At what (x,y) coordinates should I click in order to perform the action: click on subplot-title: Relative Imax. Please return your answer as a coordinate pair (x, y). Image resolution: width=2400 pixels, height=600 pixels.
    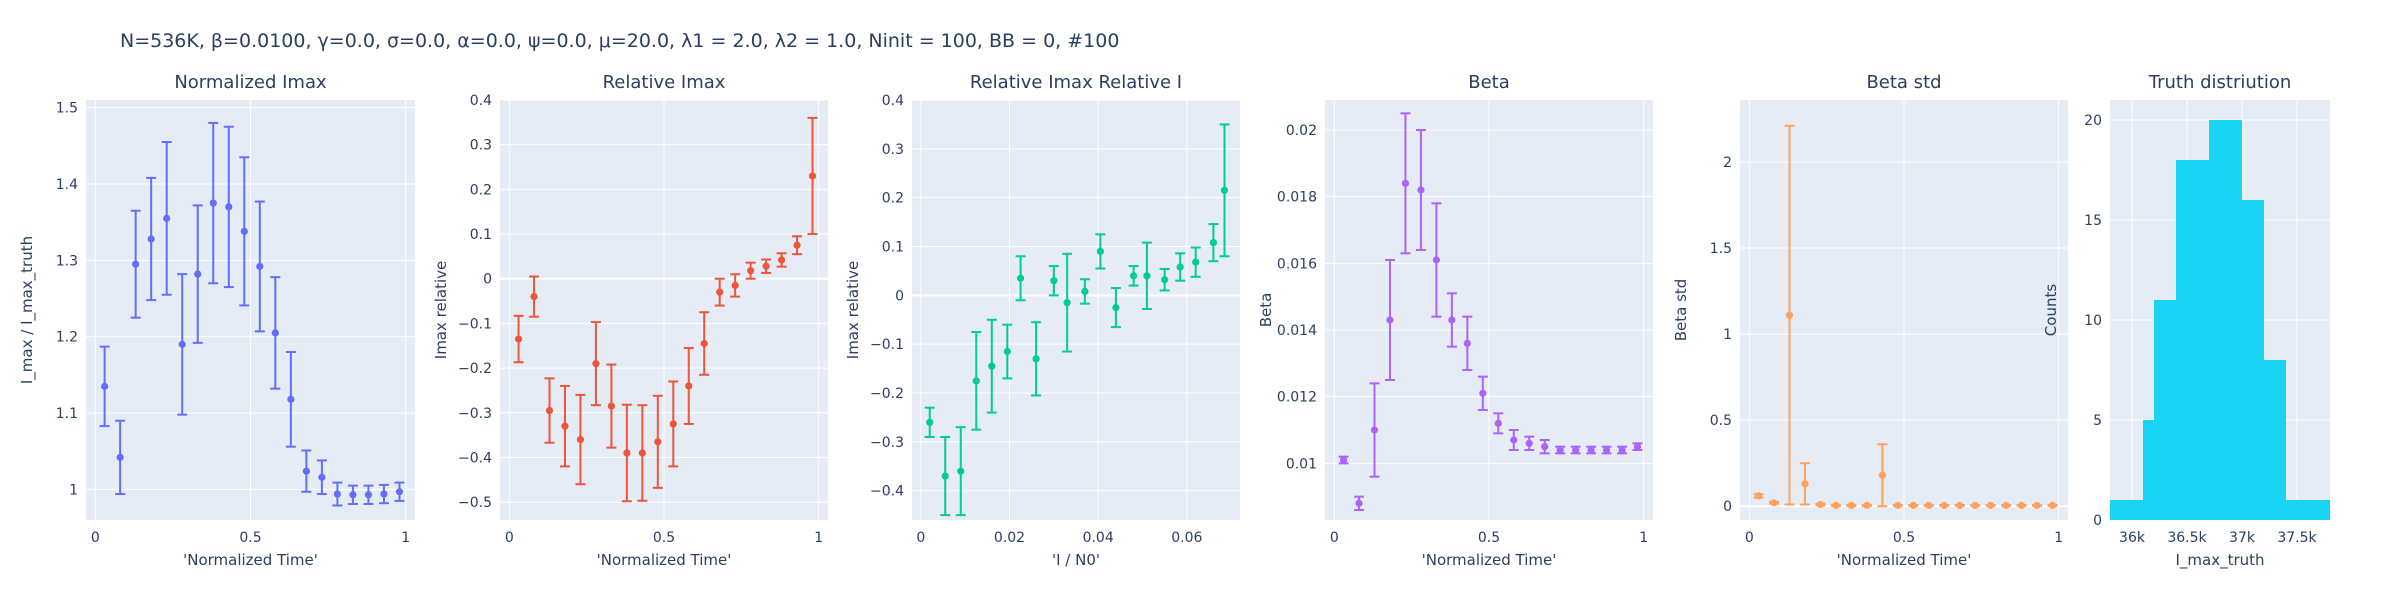
    Looking at the image, I should click on (664, 82).